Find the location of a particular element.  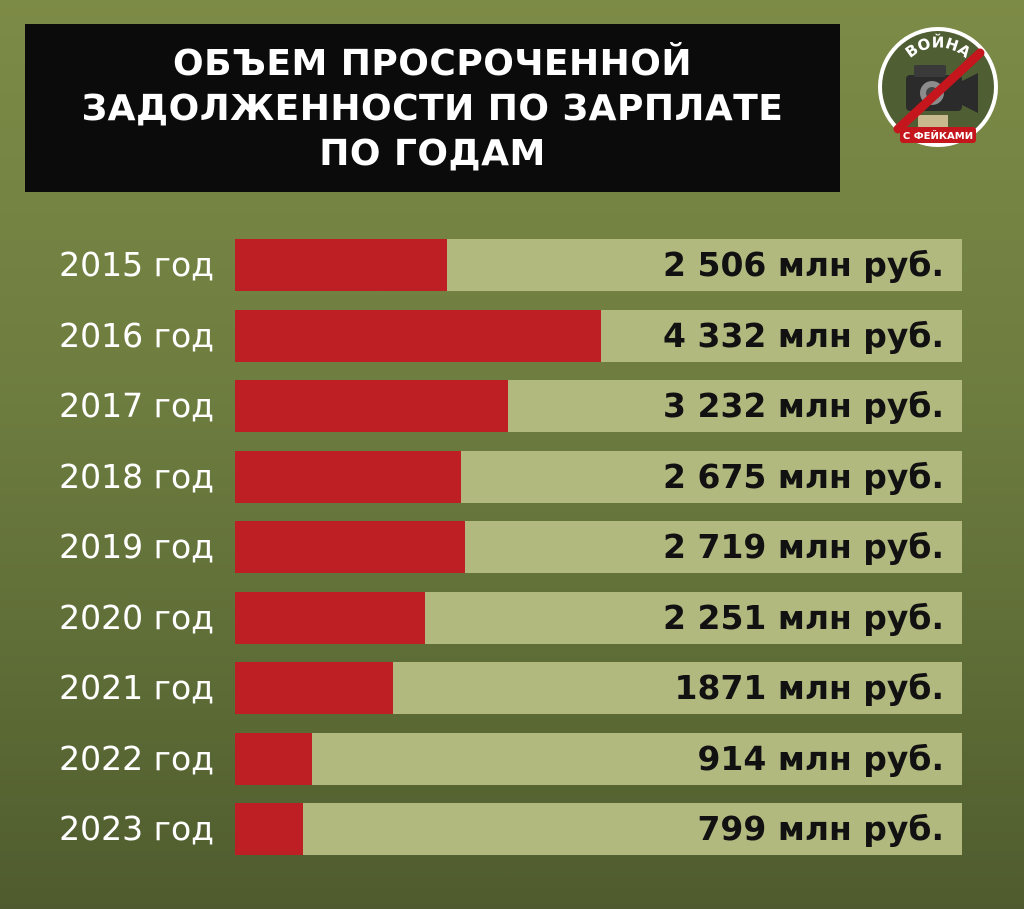

category-label: 2019 год is located at coordinates (136, 546).